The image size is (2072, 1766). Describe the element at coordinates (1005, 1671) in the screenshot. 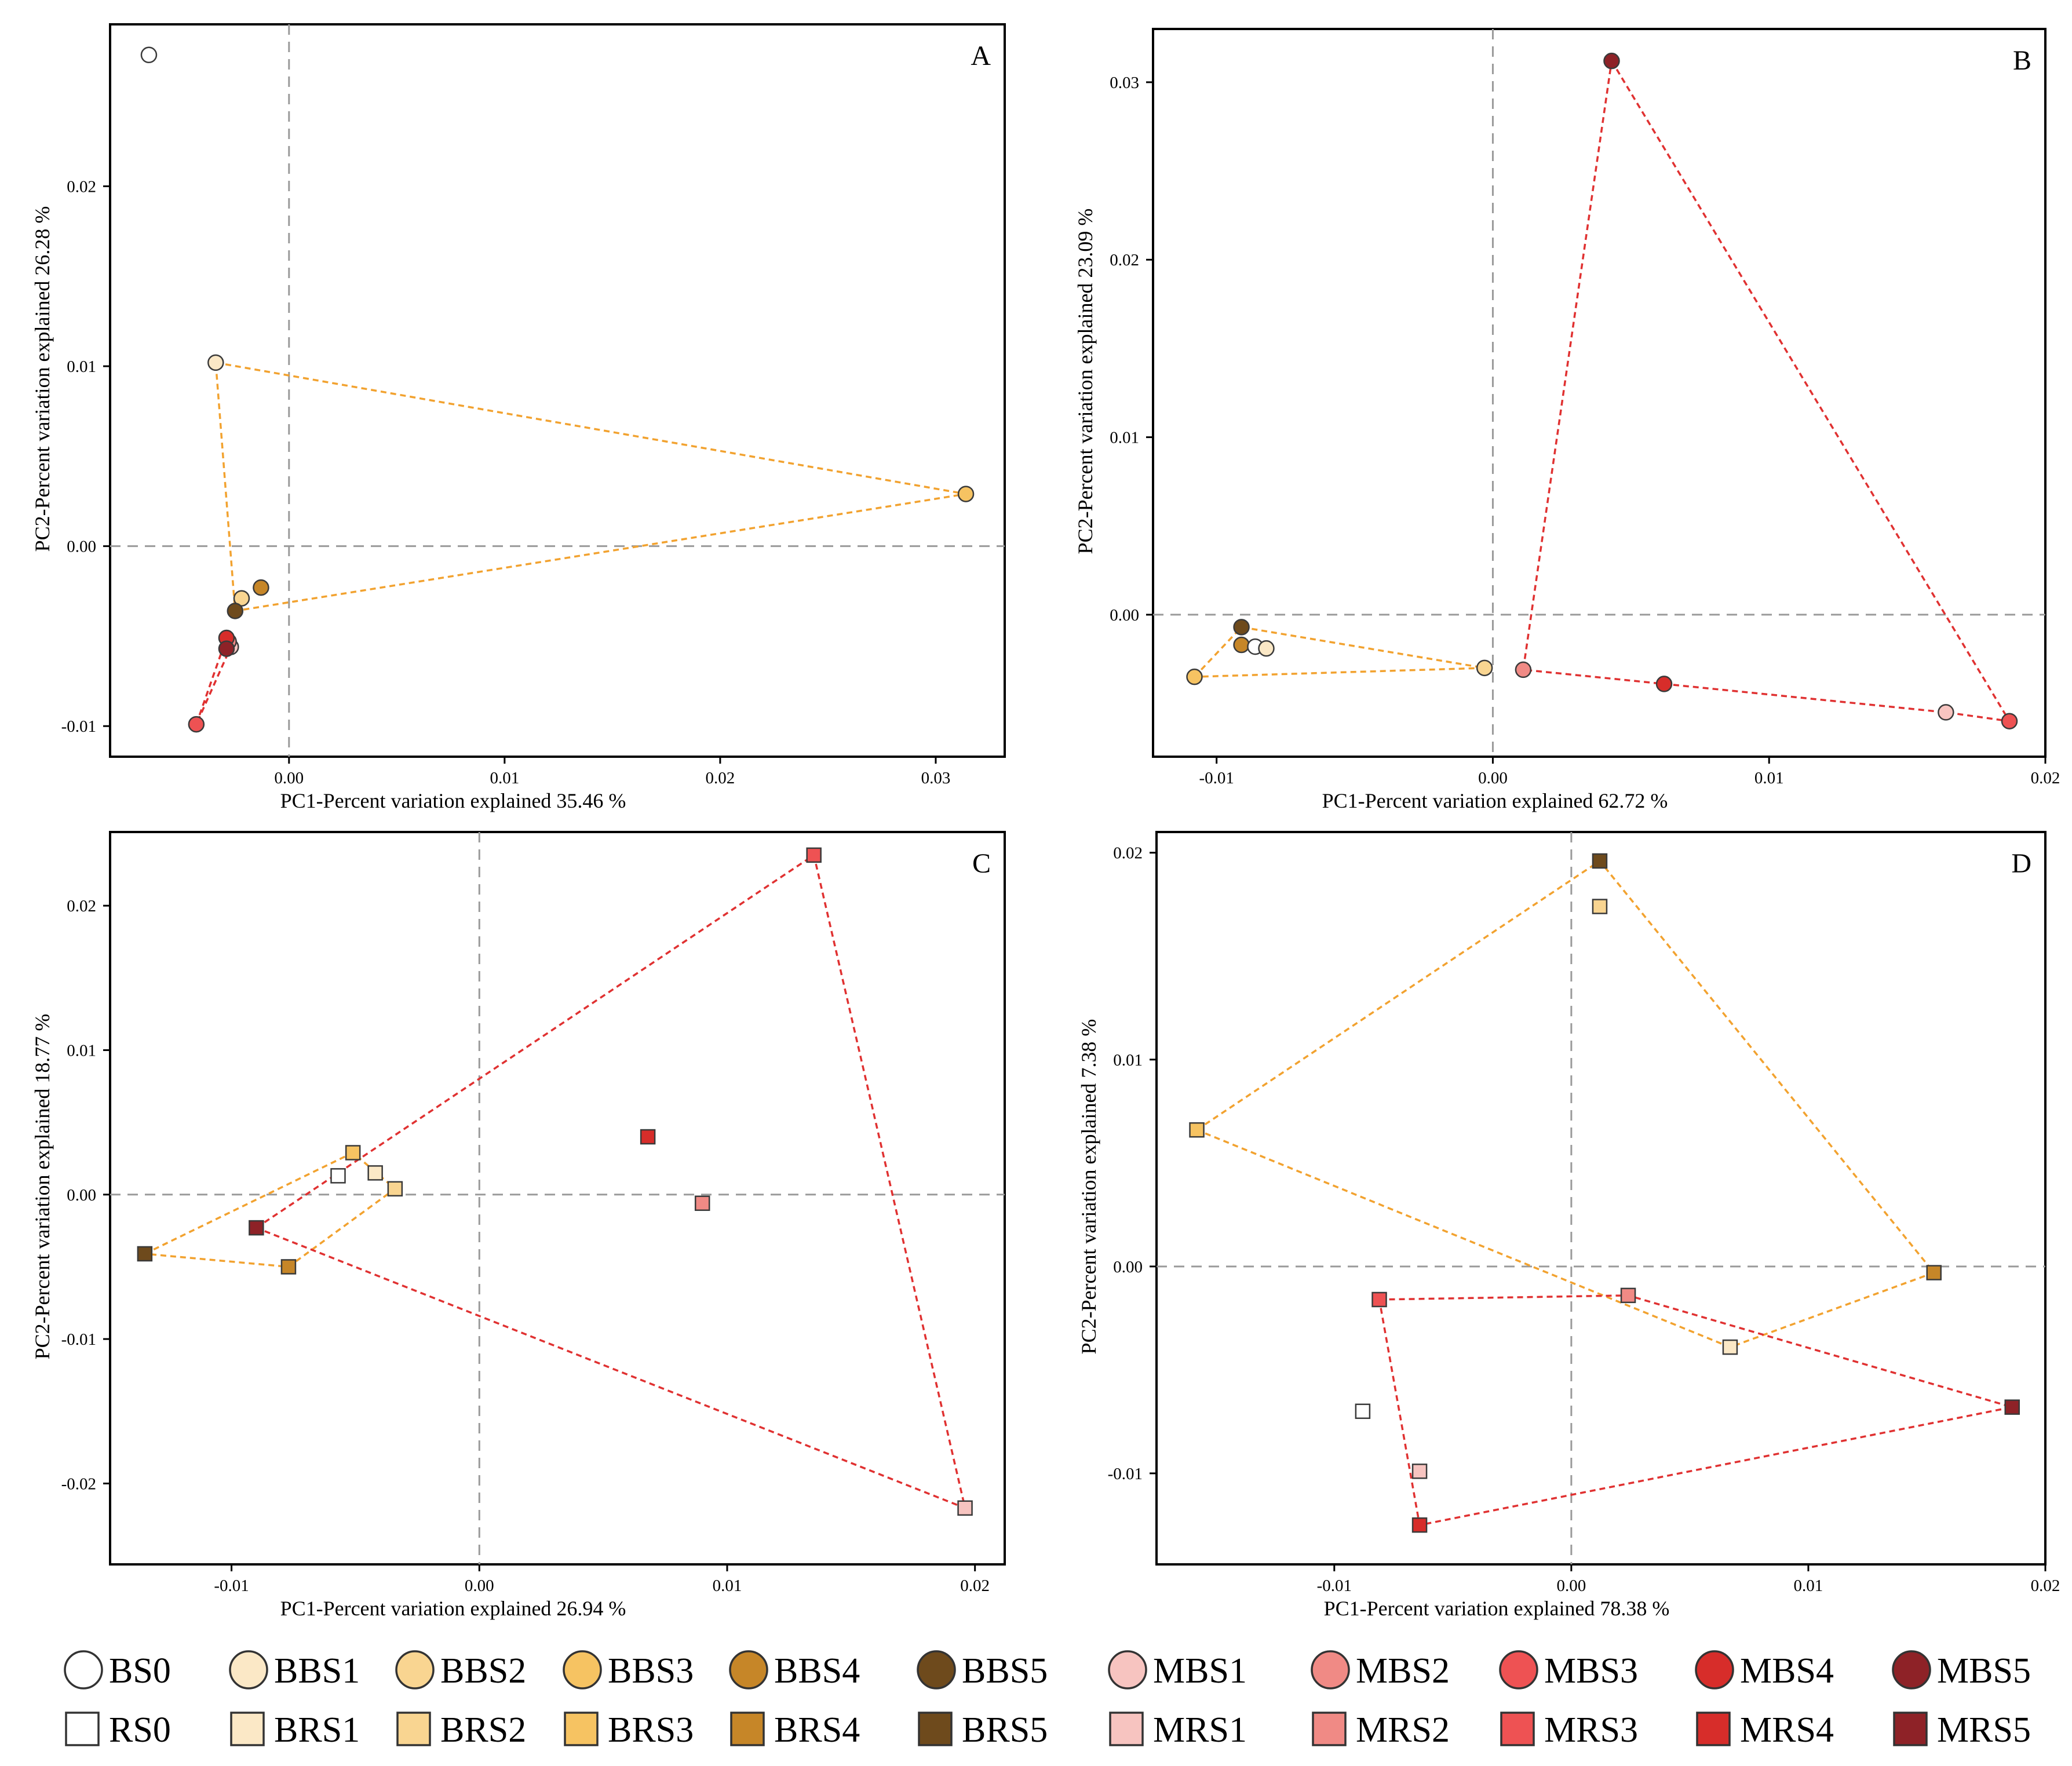

I see `legend-label-bbs5: BBS5` at that location.